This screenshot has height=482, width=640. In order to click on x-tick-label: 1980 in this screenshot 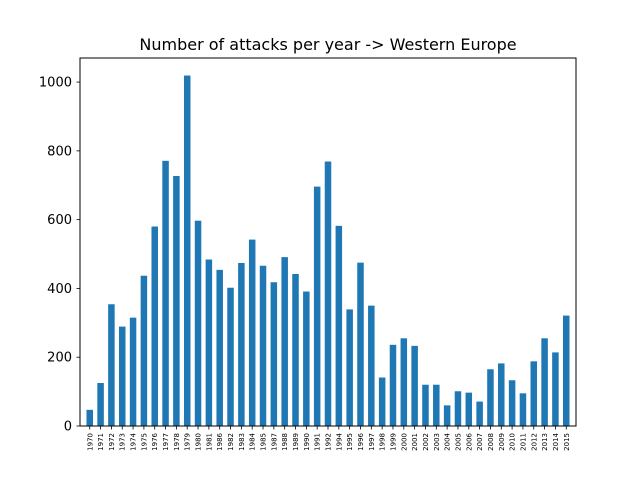, I will do `click(199, 442)`.